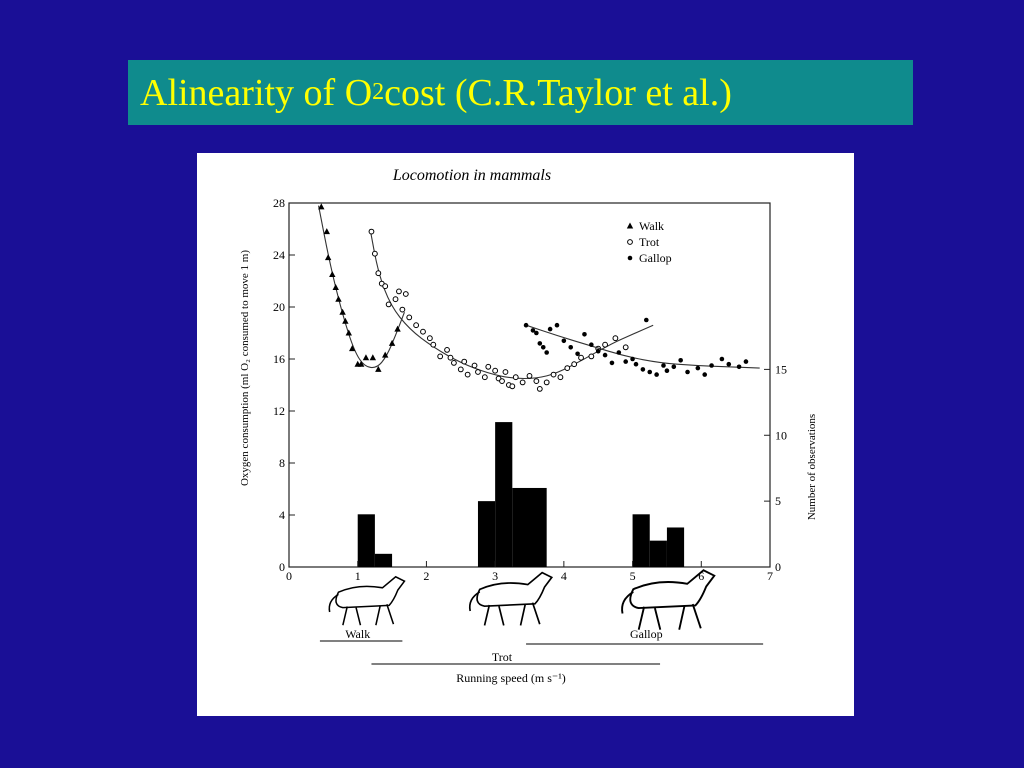  I want to click on slide-title-main: Alinearity of O, so click(256, 92).